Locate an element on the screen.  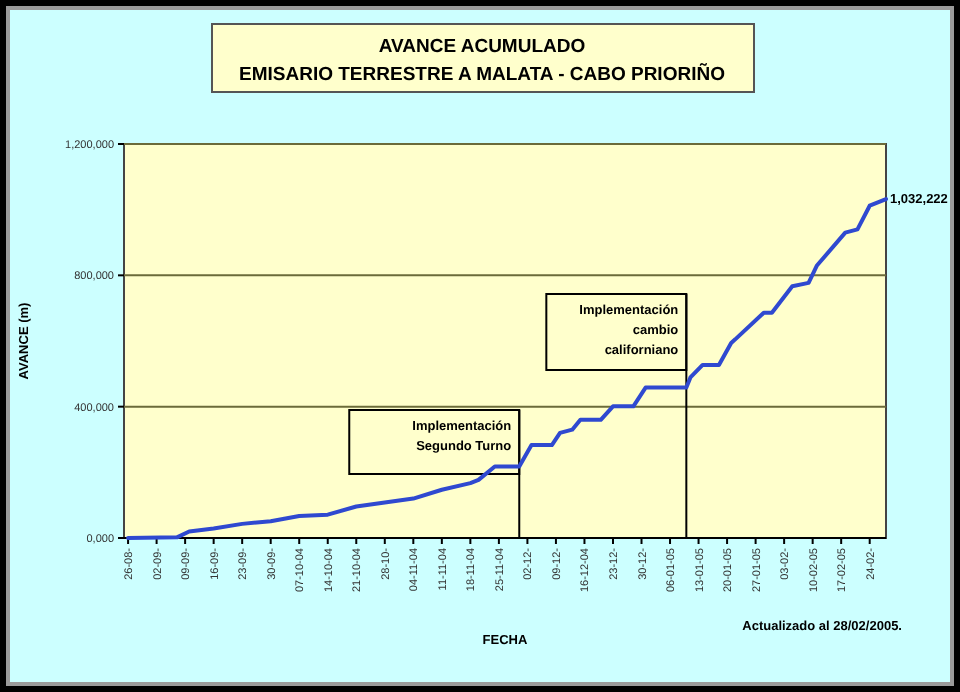
chart-title: AVANCE ACUMULADO is located at coordinates (482, 47).